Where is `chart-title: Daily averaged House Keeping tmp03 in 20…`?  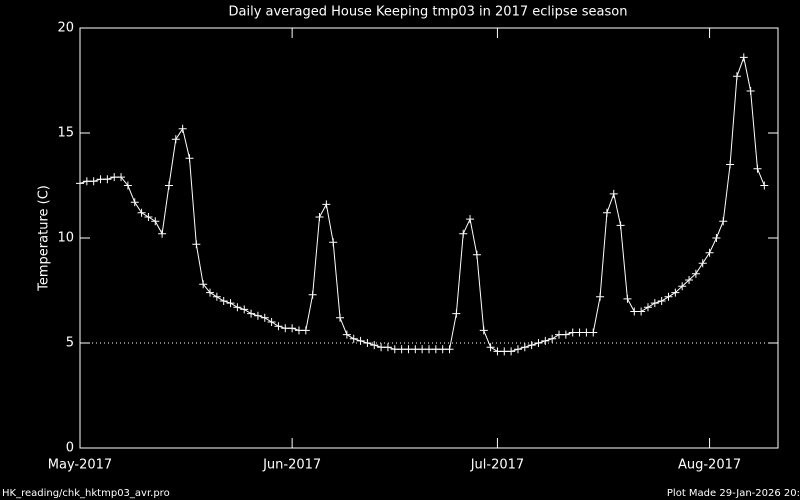 chart-title: Daily averaged House Keeping tmp03 in 20… is located at coordinates (428, 12).